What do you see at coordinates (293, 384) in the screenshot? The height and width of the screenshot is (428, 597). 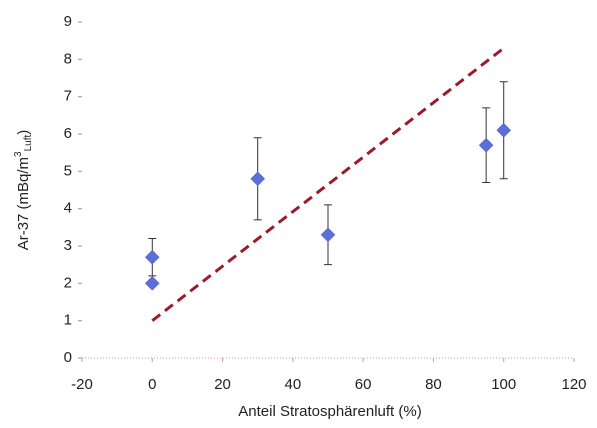 I see `x-tick-label: 40` at bounding box center [293, 384].